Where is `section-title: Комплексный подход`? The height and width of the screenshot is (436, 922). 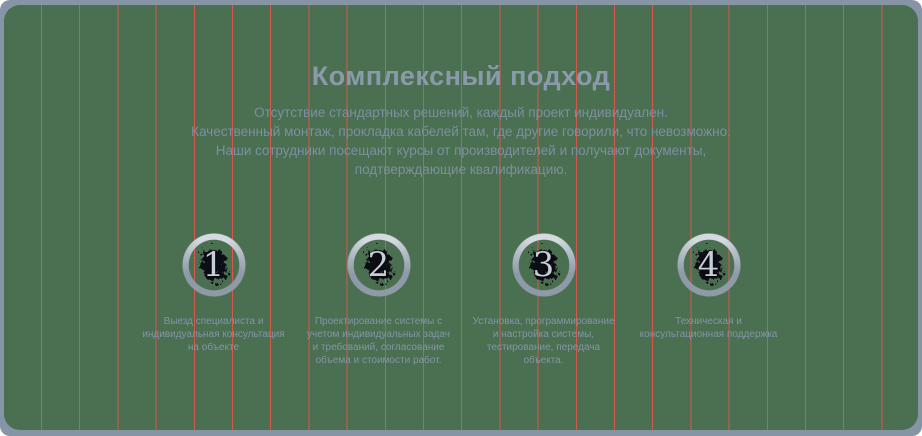
section-title: Комплексный подход is located at coordinates (461, 76).